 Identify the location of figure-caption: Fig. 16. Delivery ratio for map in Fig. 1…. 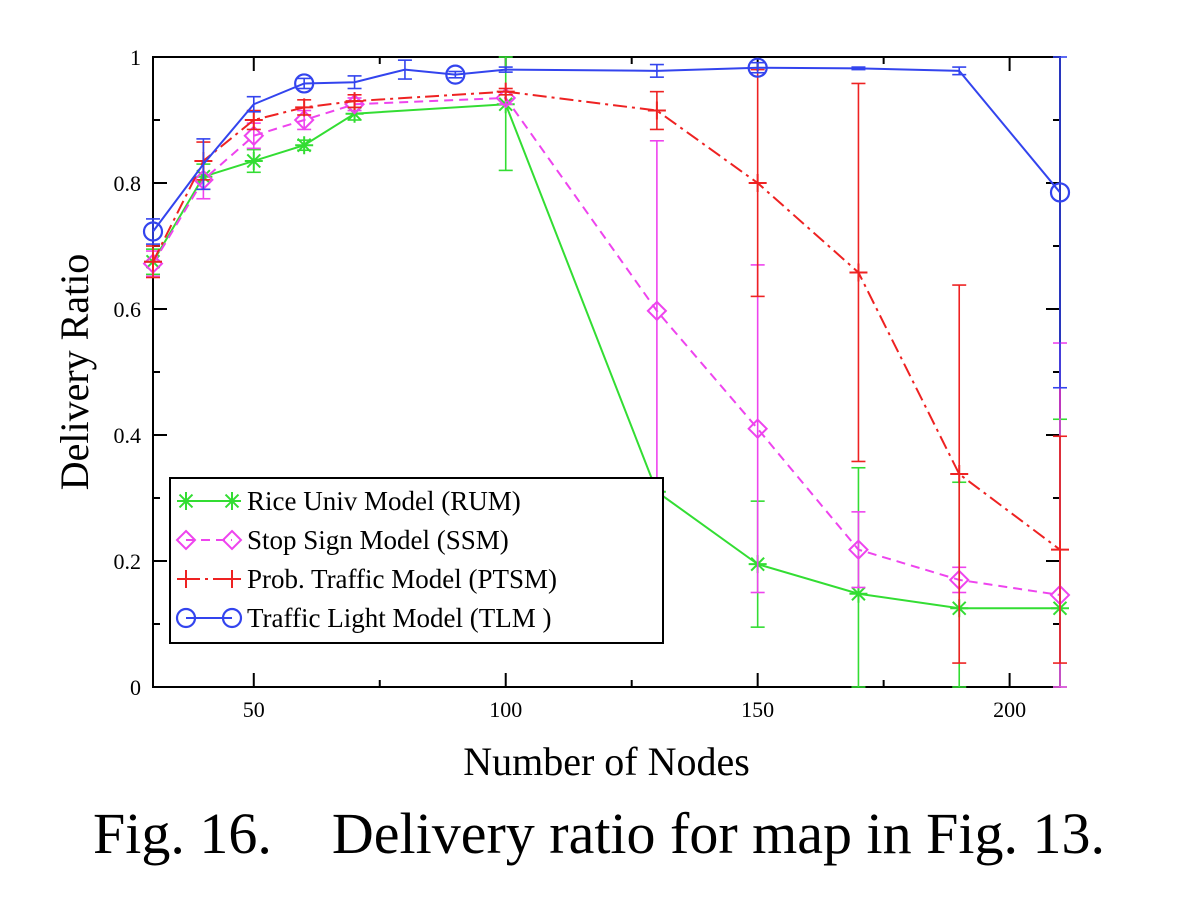
(599, 833).